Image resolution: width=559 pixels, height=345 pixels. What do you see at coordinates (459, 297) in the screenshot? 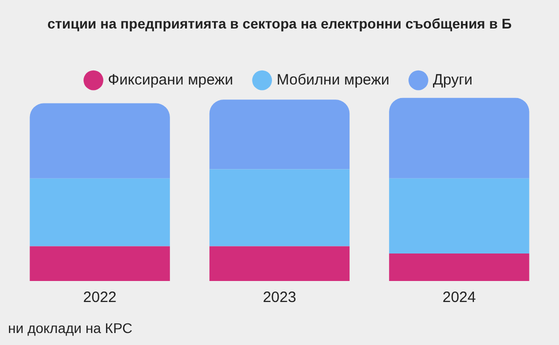
I see `x-tick-label: 2024` at bounding box center [459, 297].